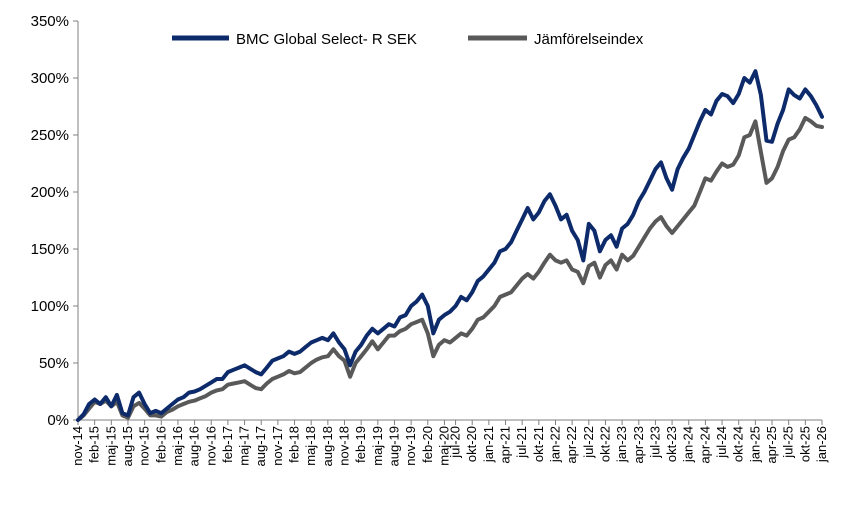 Image resolution: width=844 pixels, height=512 pixels. I want to click on x-tick-label: feb-15, so click(94, 444).